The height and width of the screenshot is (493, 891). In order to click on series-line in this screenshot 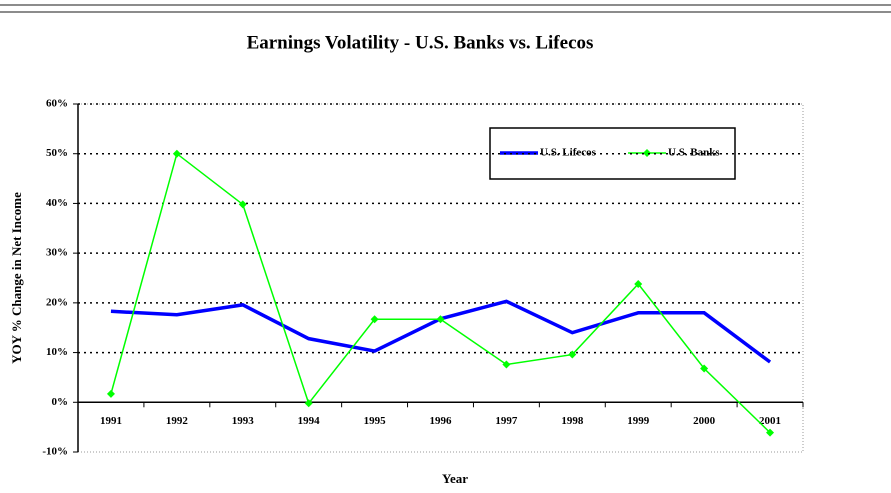, I will do `click(441, 331)`.